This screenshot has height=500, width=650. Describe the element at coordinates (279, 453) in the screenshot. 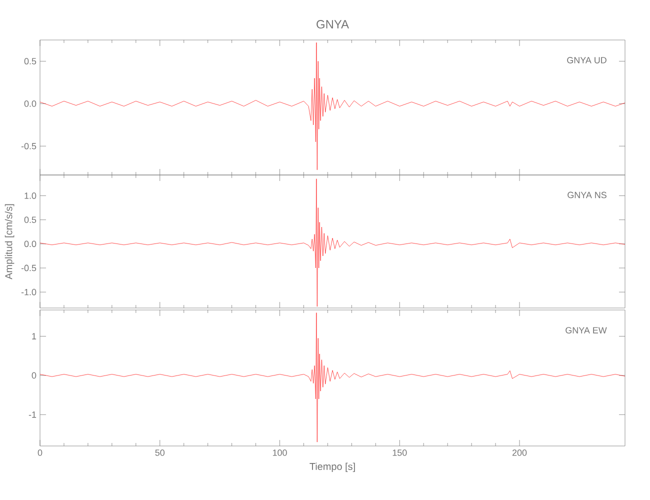

I see `x-tick-label: 100` at that location.